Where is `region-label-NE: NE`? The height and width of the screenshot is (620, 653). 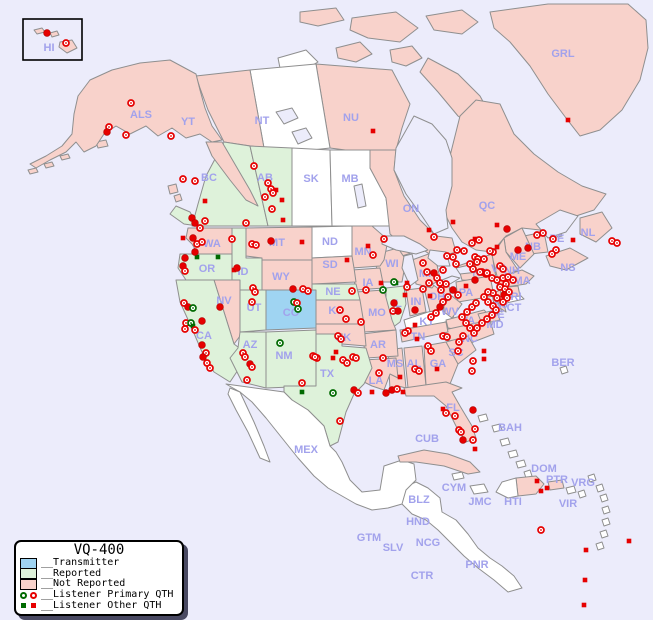 region-label-NE: NE is located at coordinates (332, 292).